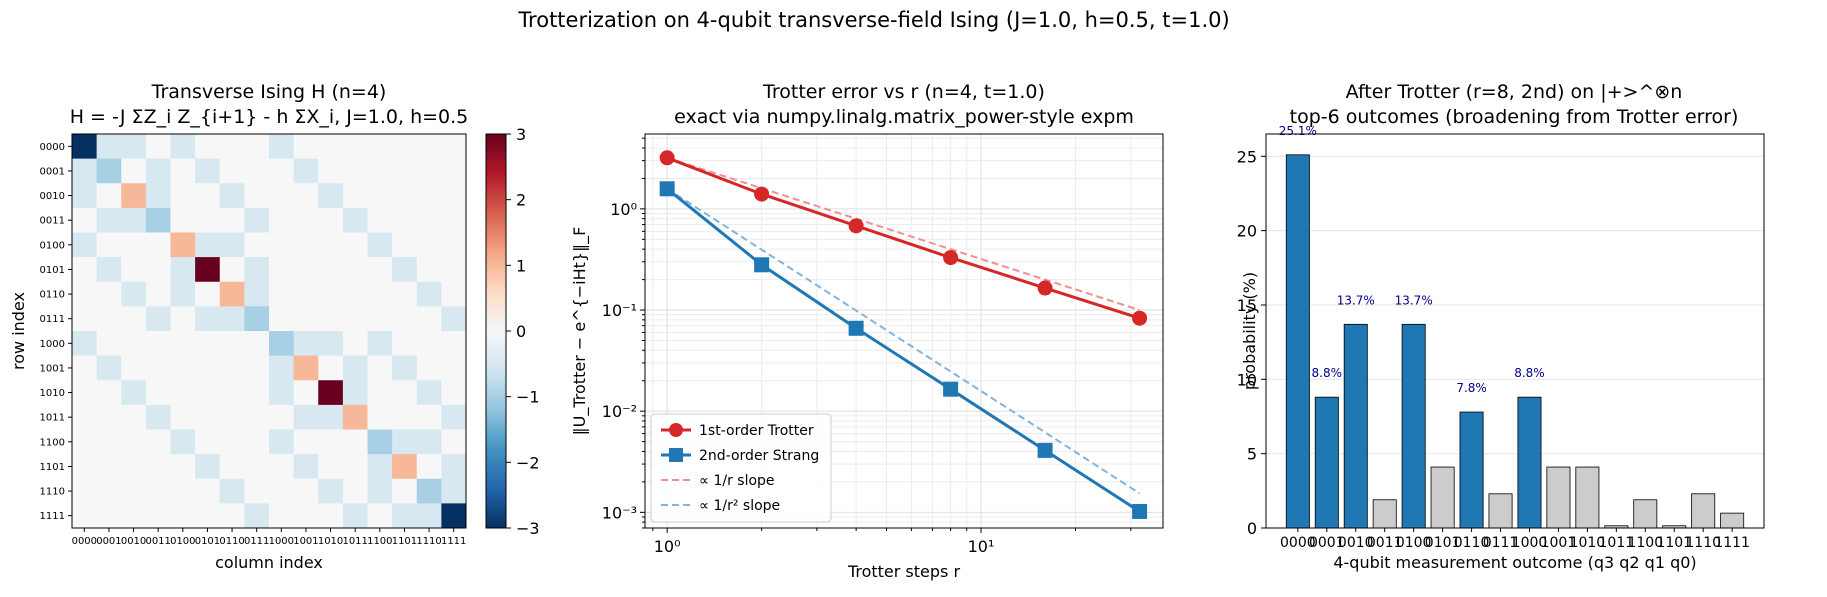 The height and width of the screenshot is (597, 1827). What do you see at coordinates (1327, 373) in the screenshot?
I see `bar-data-label: 8.8%` at bounding box center [1327, 373].